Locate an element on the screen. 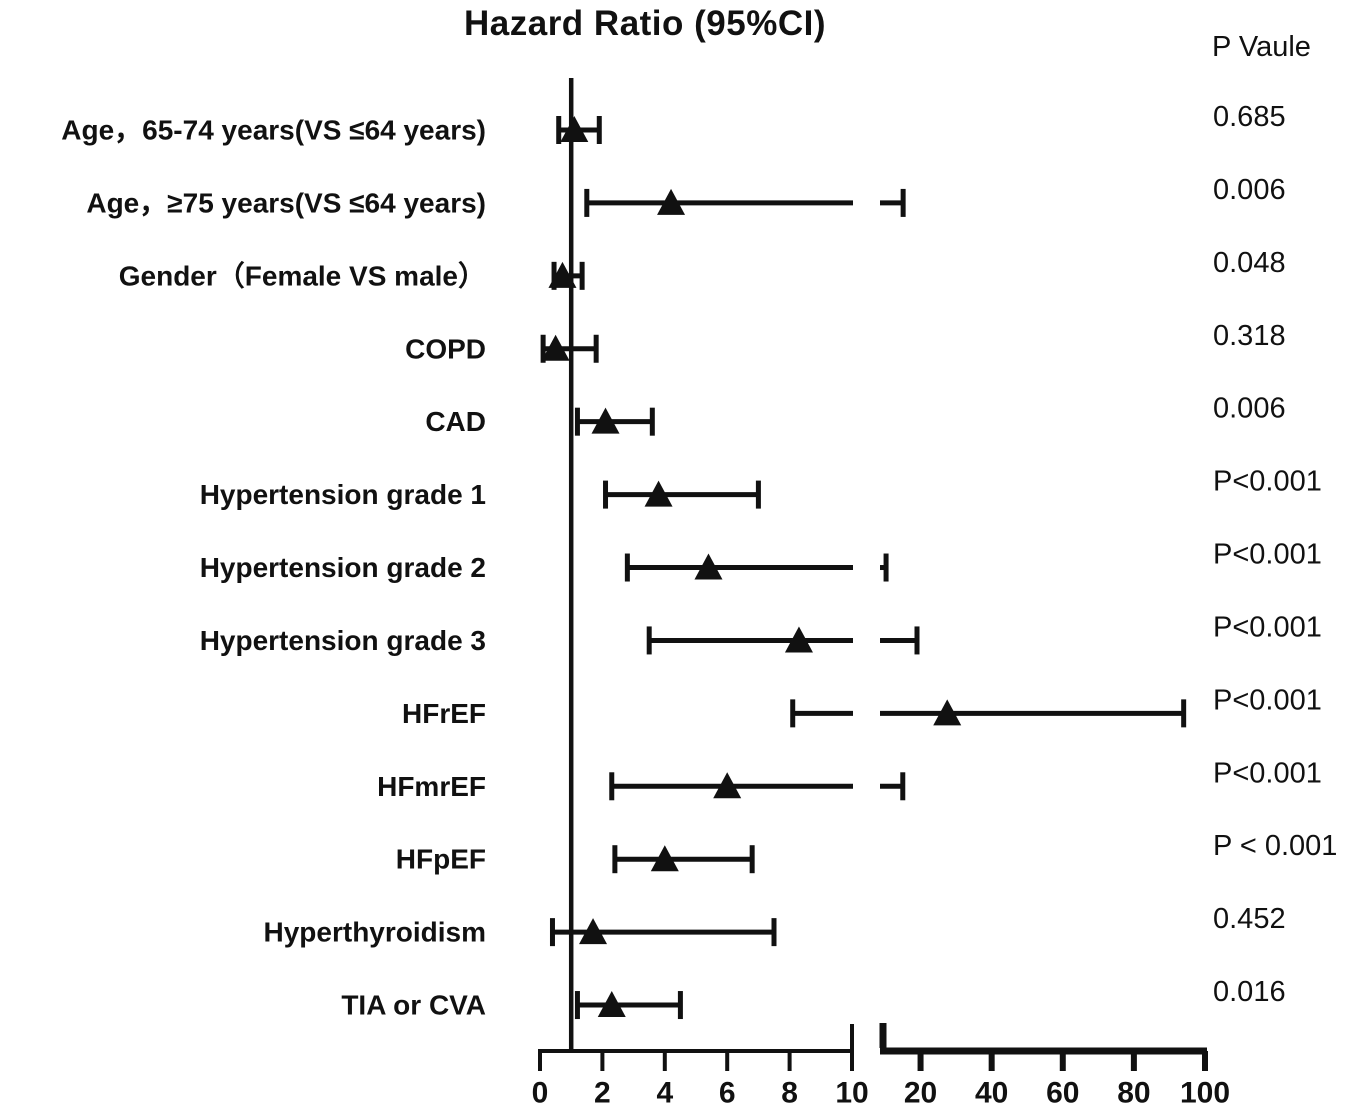  row-label: Hyperthyroidism is located at coordinates (375, 932).